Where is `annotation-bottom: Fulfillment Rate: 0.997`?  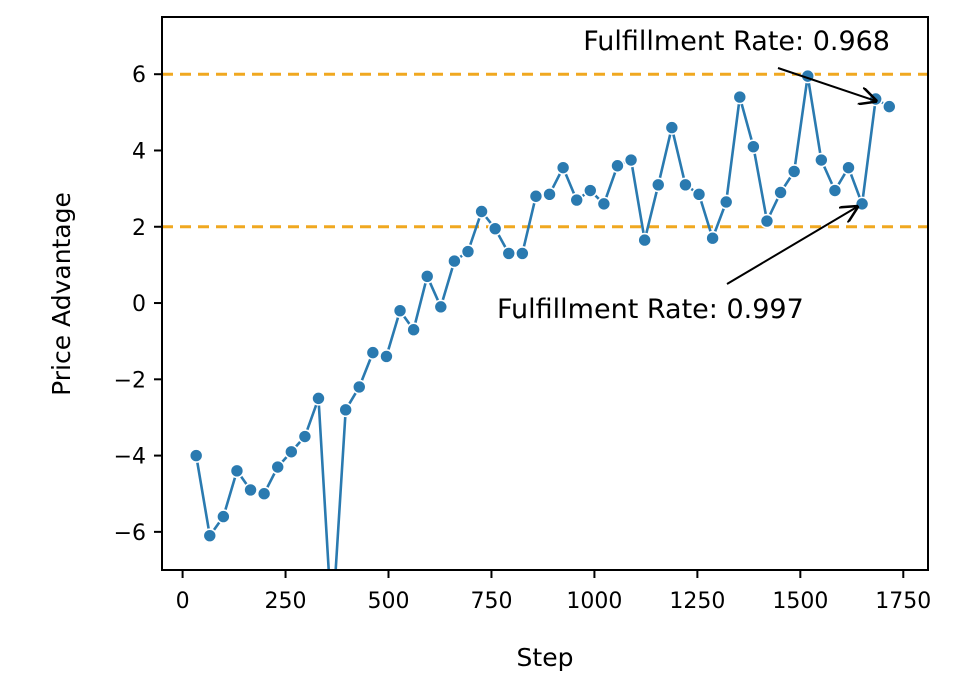 annotation-bottom: Fulfillment Rate: 0.997 is located at coordinates (677, 266).